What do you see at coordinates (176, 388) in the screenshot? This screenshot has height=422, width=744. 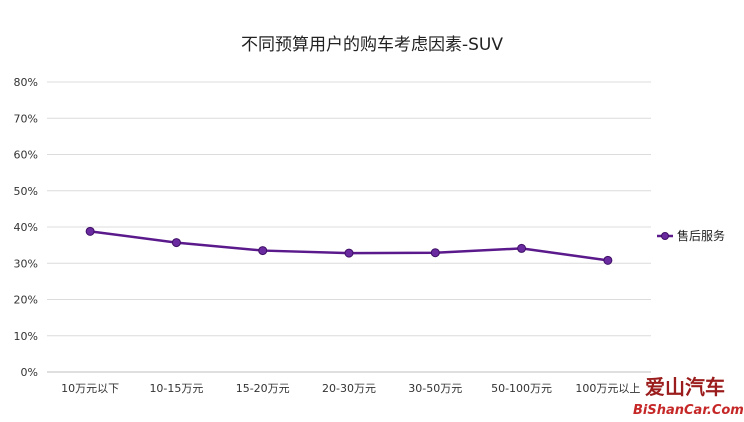 I see `x-tick-label: 10-15万元` at bounding box center [176, 388].